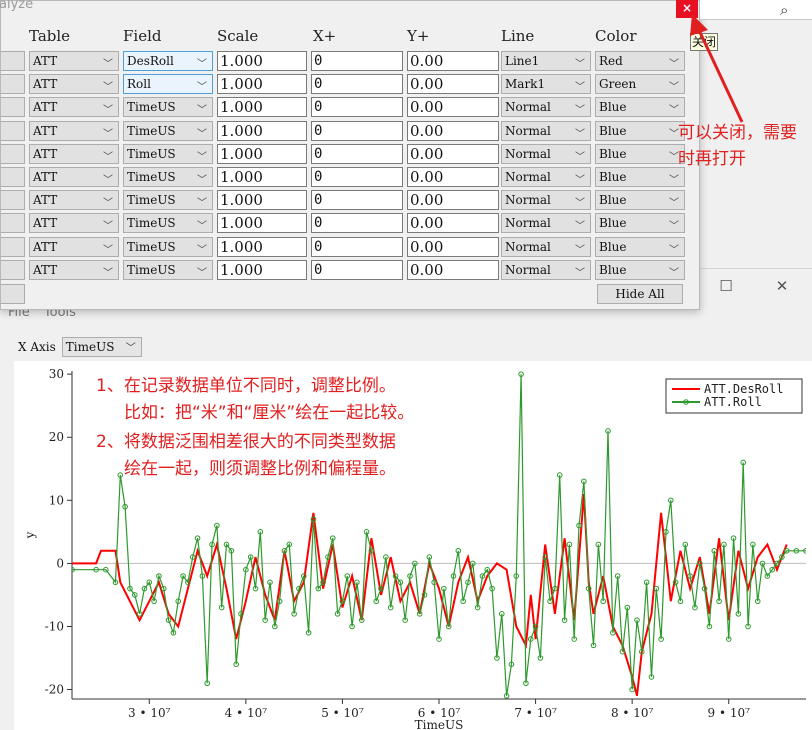 This screenshot has height=730, width=812. What do you see at coordinates (726, 286) in the screenshot?
I see `maximize-icon: ☐` at bounding box center [726, 286].